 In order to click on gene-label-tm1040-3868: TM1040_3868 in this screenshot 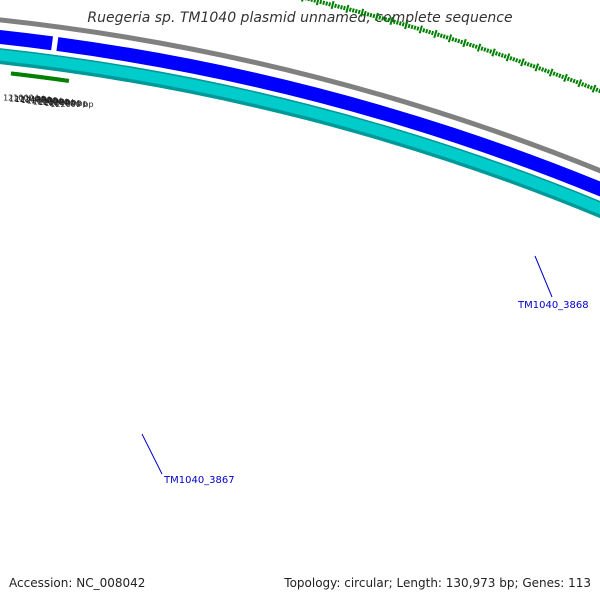, I will do `click(553, 305)`.